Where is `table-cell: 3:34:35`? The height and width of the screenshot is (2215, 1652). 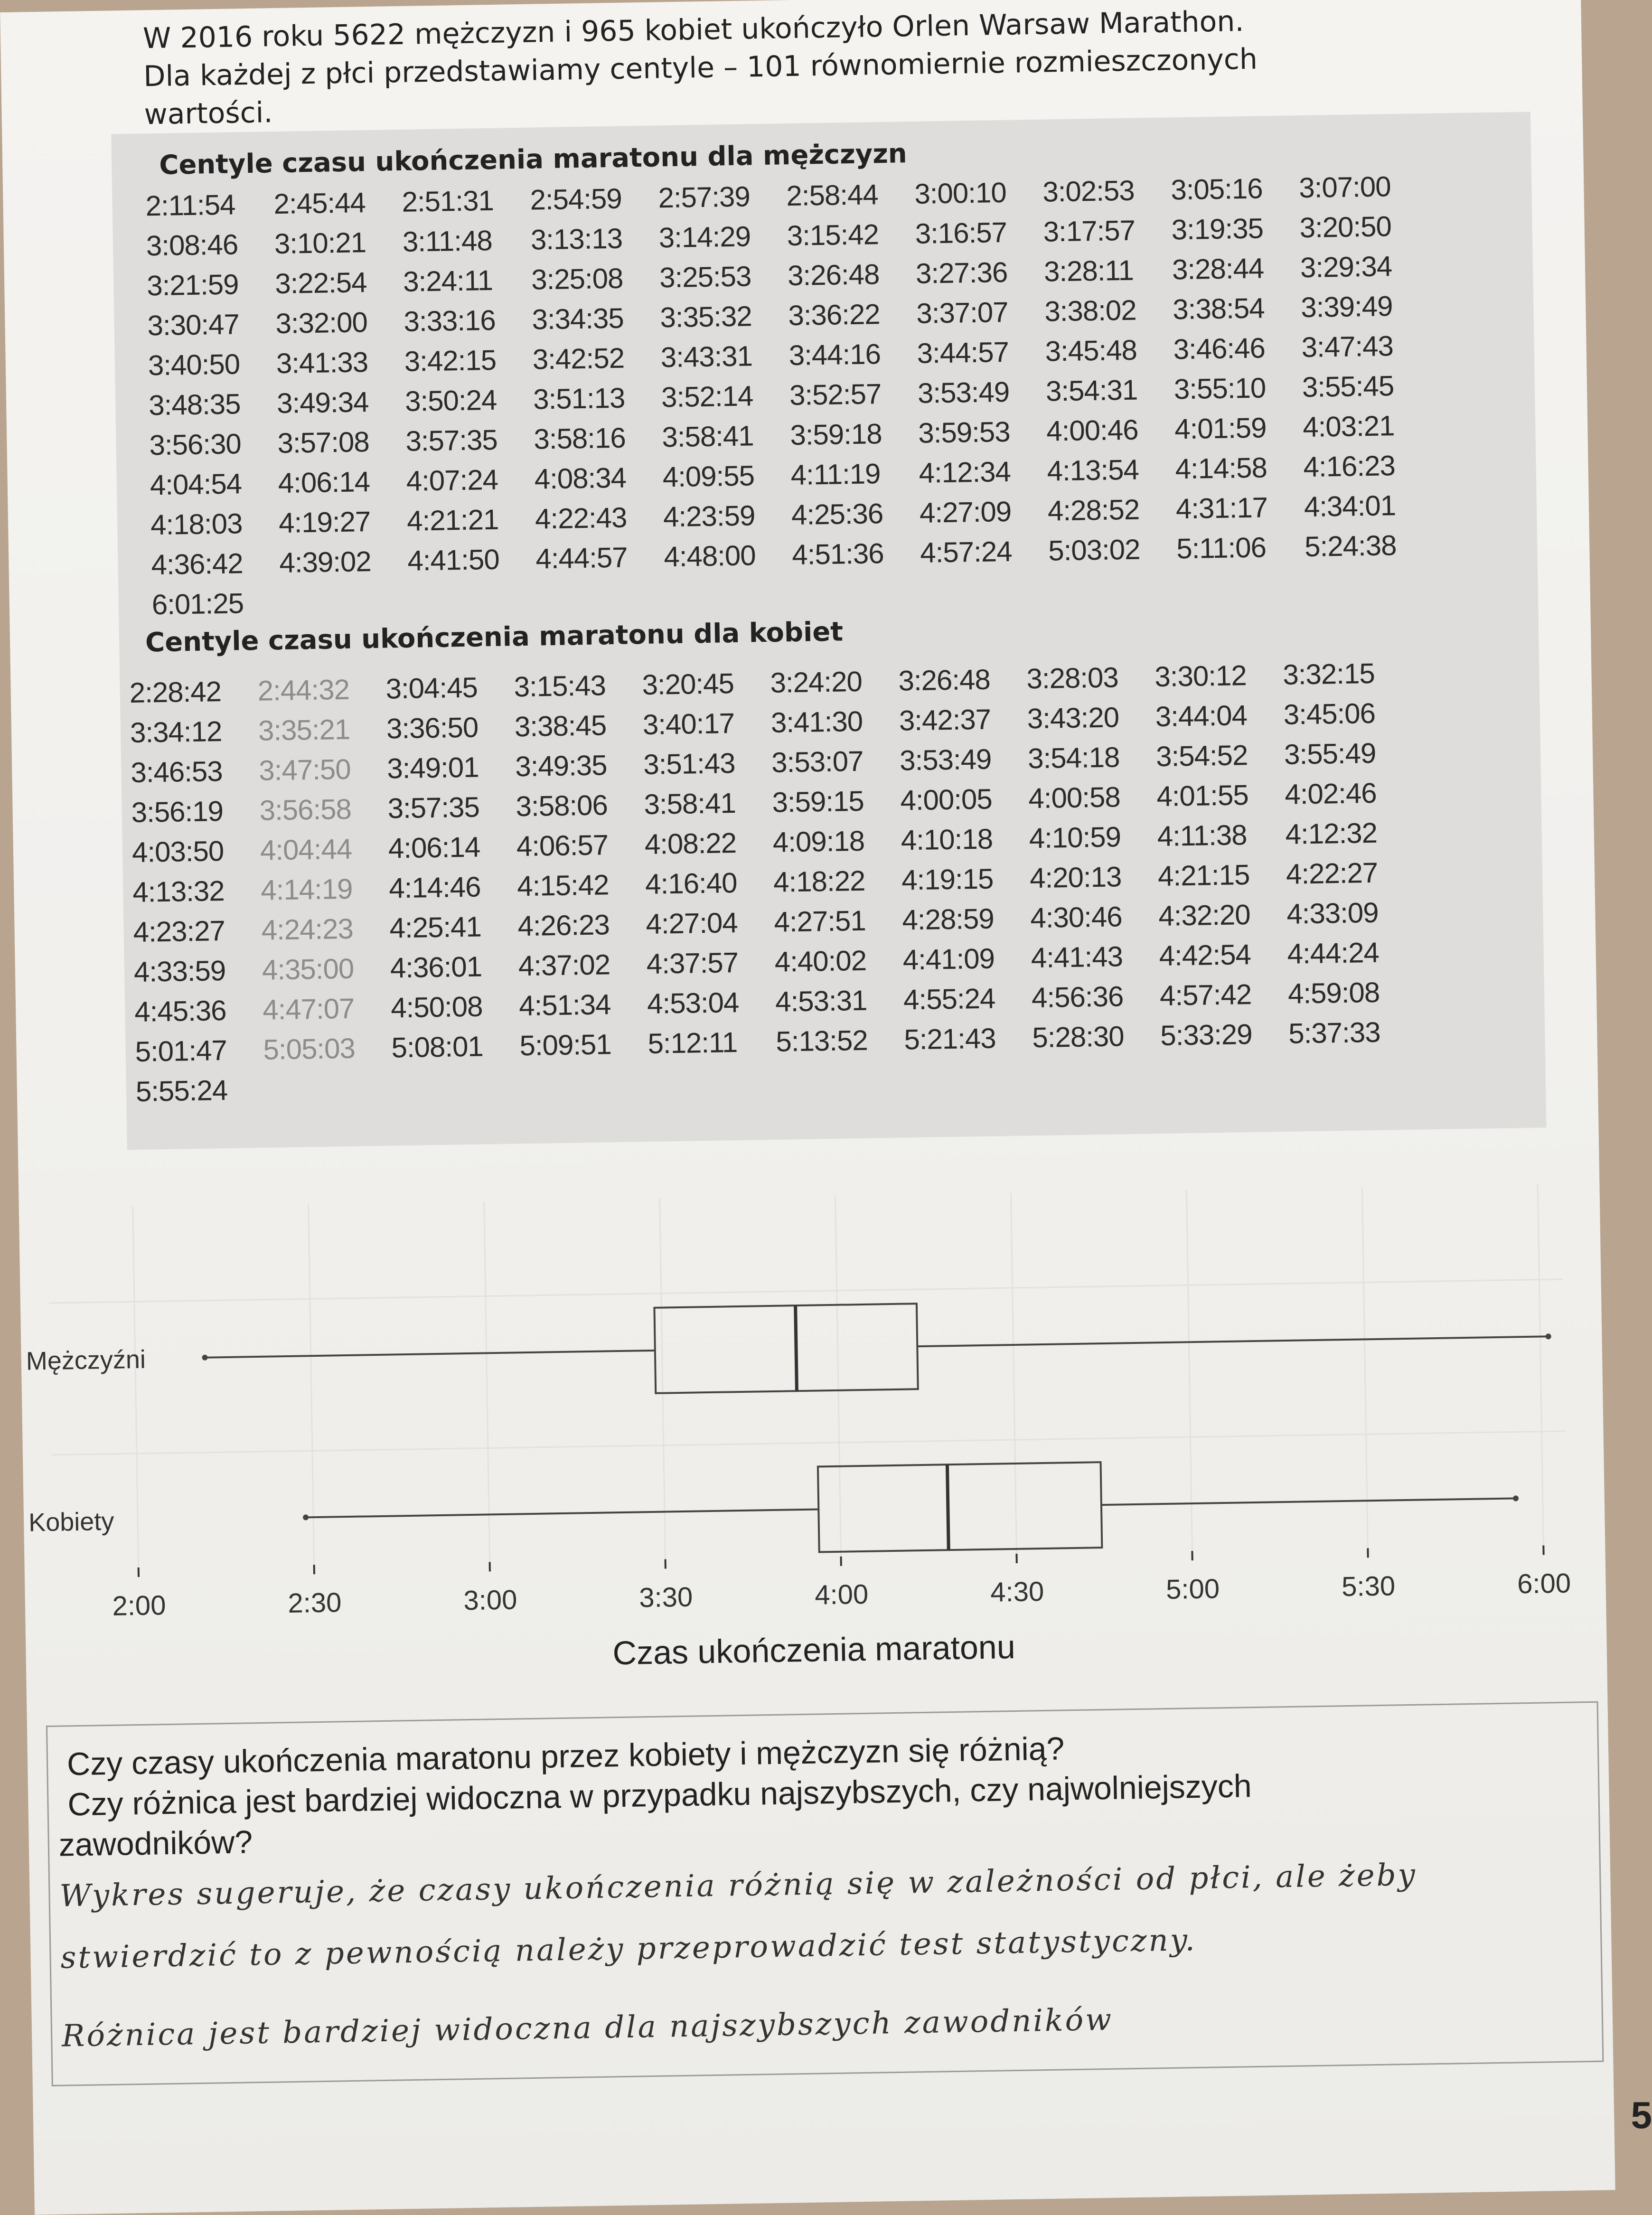 table-cell: 3:34:35 is located at coordinates (596, 318).